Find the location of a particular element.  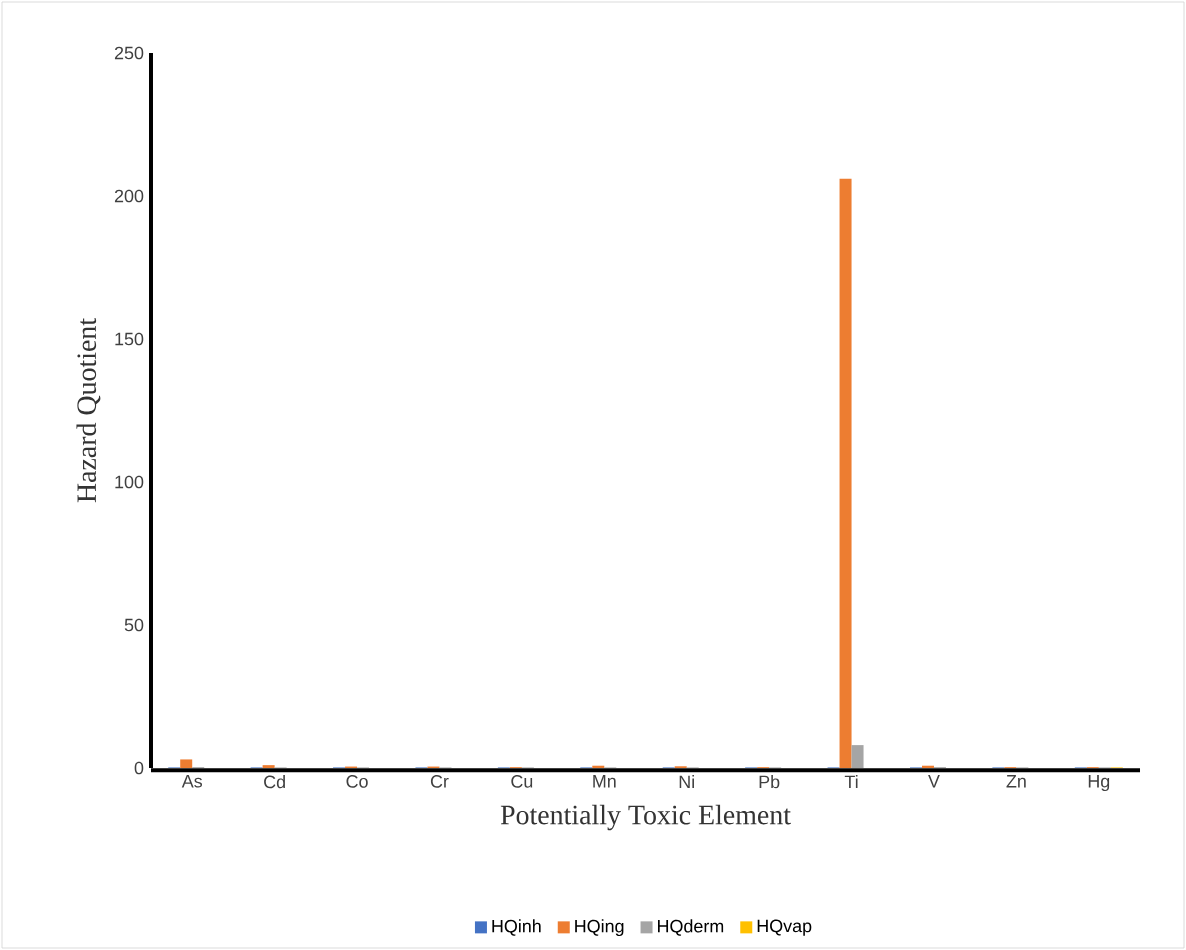

legend-label: HQing is located at coordinates (599, 928).